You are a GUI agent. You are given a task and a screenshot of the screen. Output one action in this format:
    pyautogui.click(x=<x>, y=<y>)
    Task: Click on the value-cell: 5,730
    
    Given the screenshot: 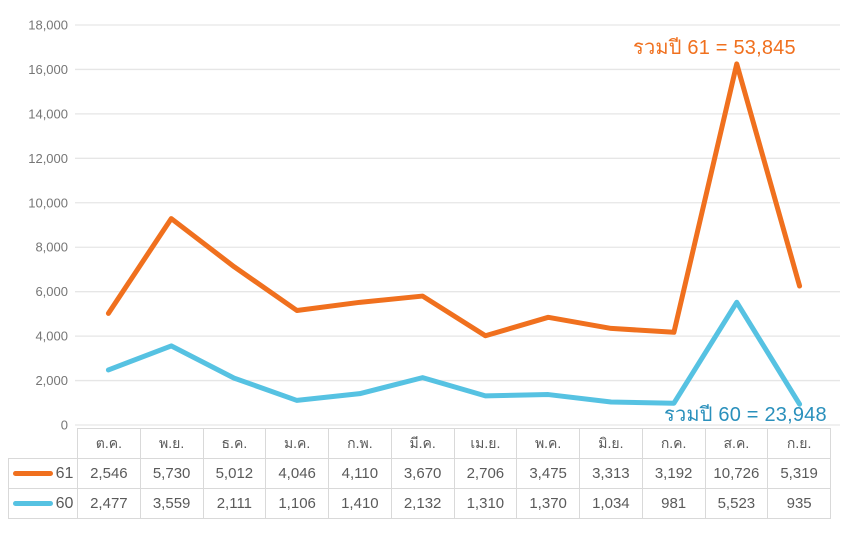 What is the action you would take?
    pyautogui.click(x=171, y=473)
    